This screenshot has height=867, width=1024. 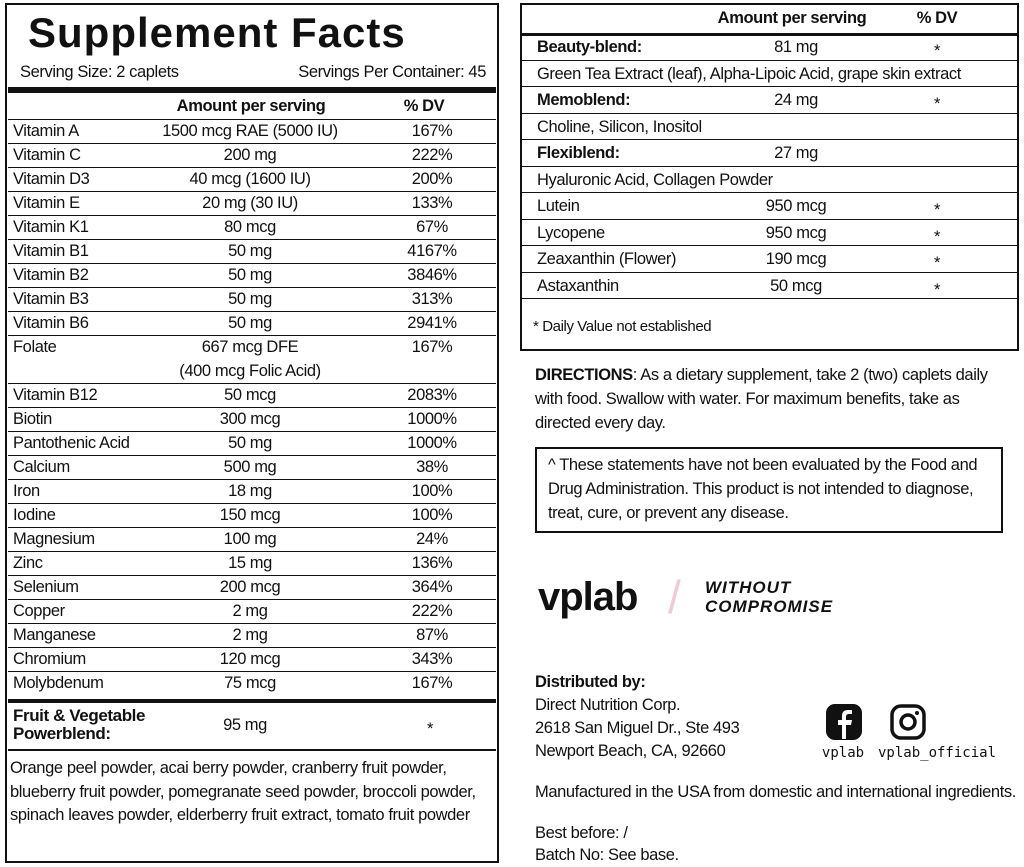 I want to click on disclaimer-box, so click(x=769, y=490).